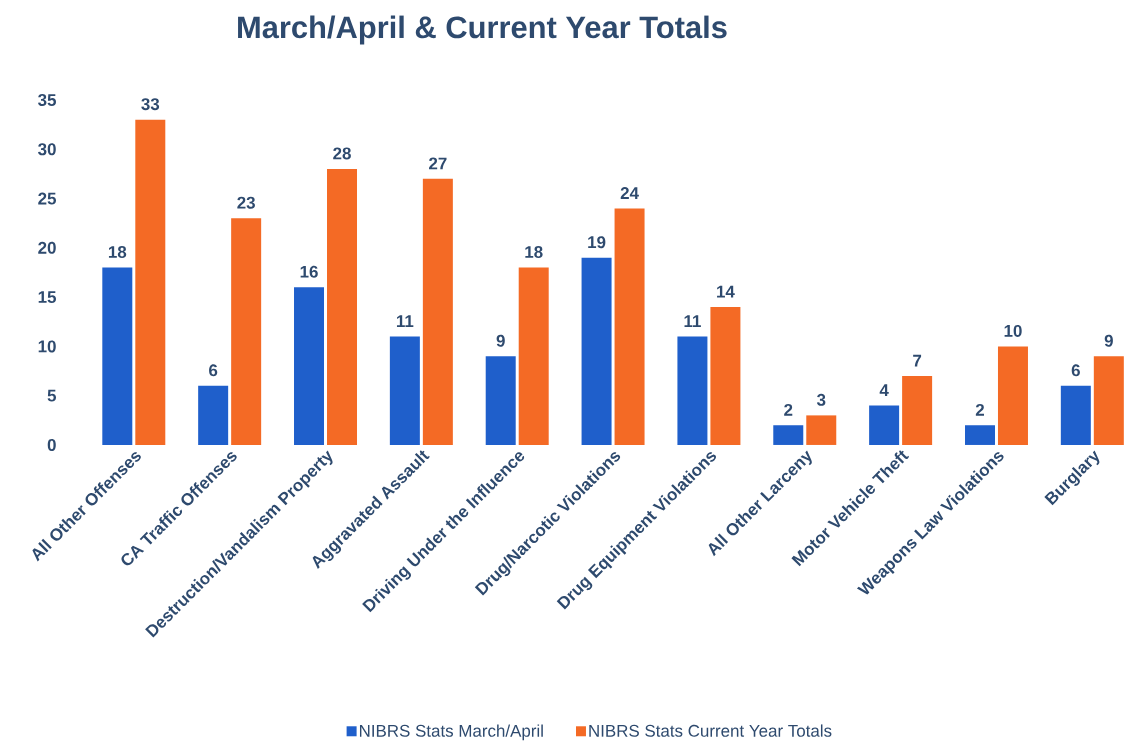 This screenshot has width=1125, height=745. Describe the element at coordinates (438, 163) in the screenshot. I see `data-label: 27` at that location.